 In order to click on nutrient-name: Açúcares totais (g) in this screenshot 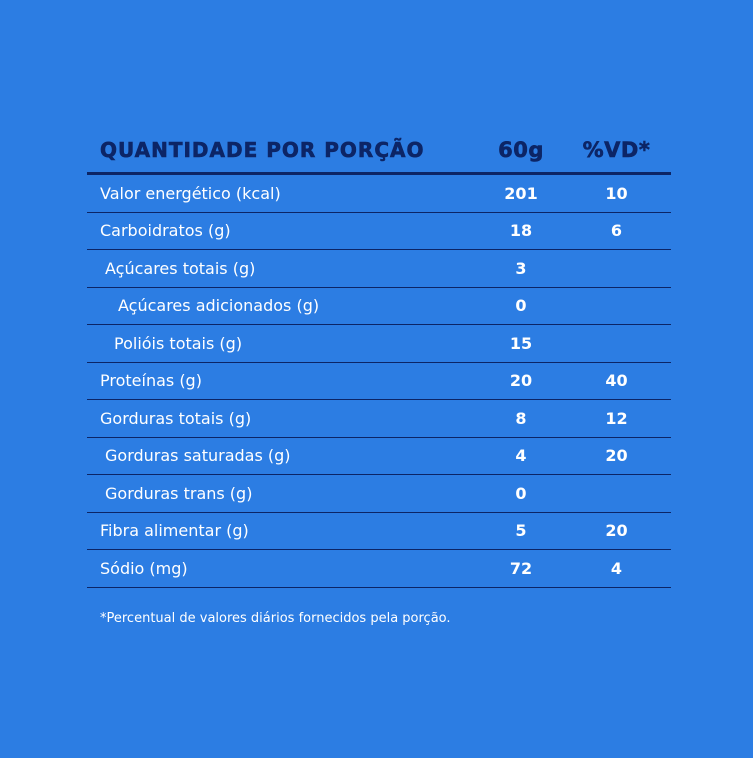, I will do `click(180, 268)`.